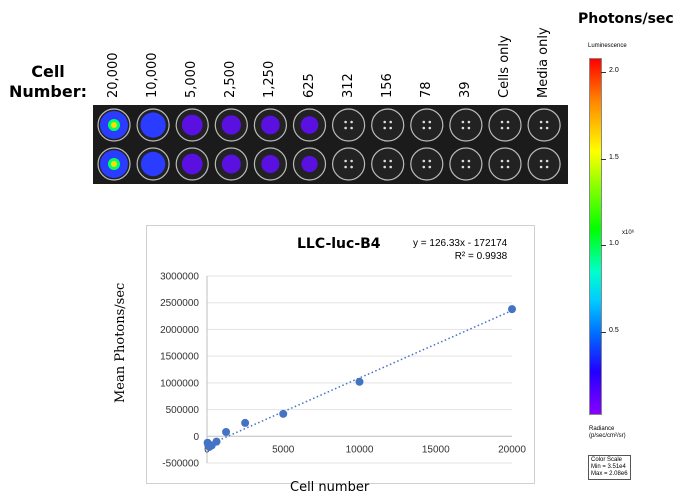 Image resolution: width=700 pixels, height=500 pixels. Describe the element at coordinates (512, 449) in the screenshot. I see `x-tick-label: 20000` at that location.